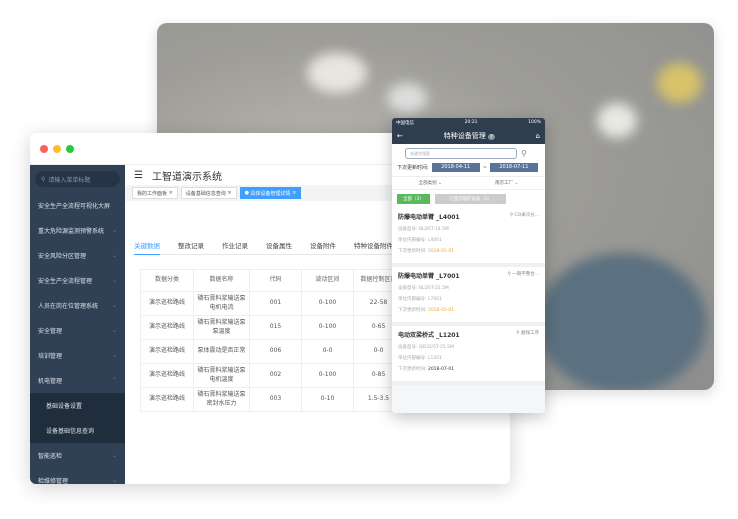 The height and width of the screenshot is (519, 738). I want to click on tab: 特种设备附件, so click(373, 246).